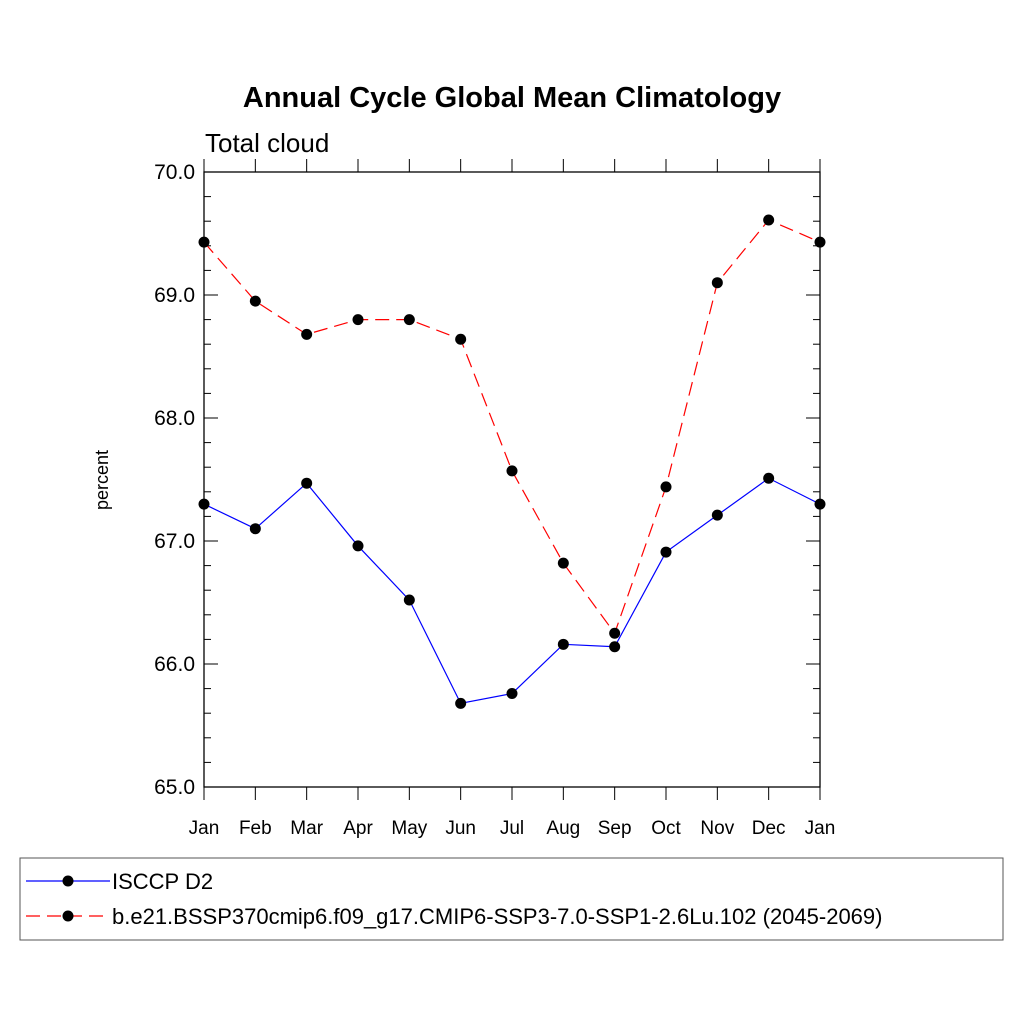 Image resolution: width=1024 pixels, height=1029 pixels. I want to click on y-tick-label: 65.0, so click(174, 787).